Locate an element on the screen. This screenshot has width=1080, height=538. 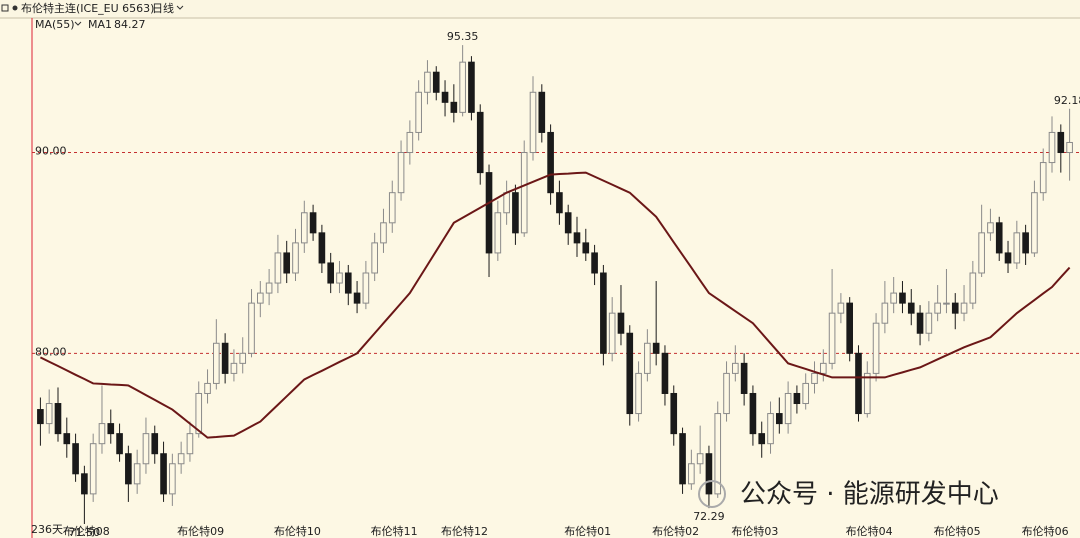
watermark: 公众号 · 能源研发中心 is located at coordinates (848, 495).